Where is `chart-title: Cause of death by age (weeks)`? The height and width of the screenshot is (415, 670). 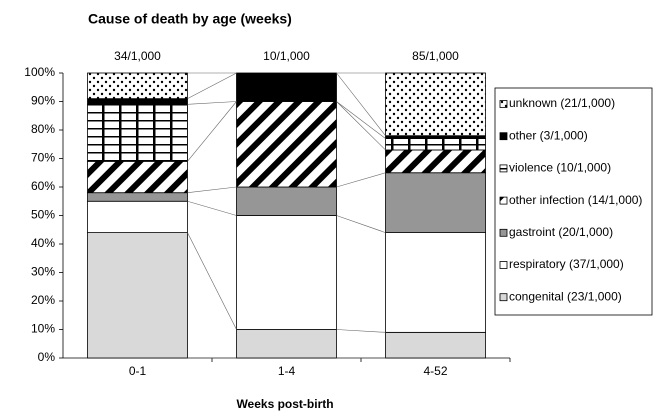
chart-title: Cause of death by age (weeks) is located at coordinates (190, 19).